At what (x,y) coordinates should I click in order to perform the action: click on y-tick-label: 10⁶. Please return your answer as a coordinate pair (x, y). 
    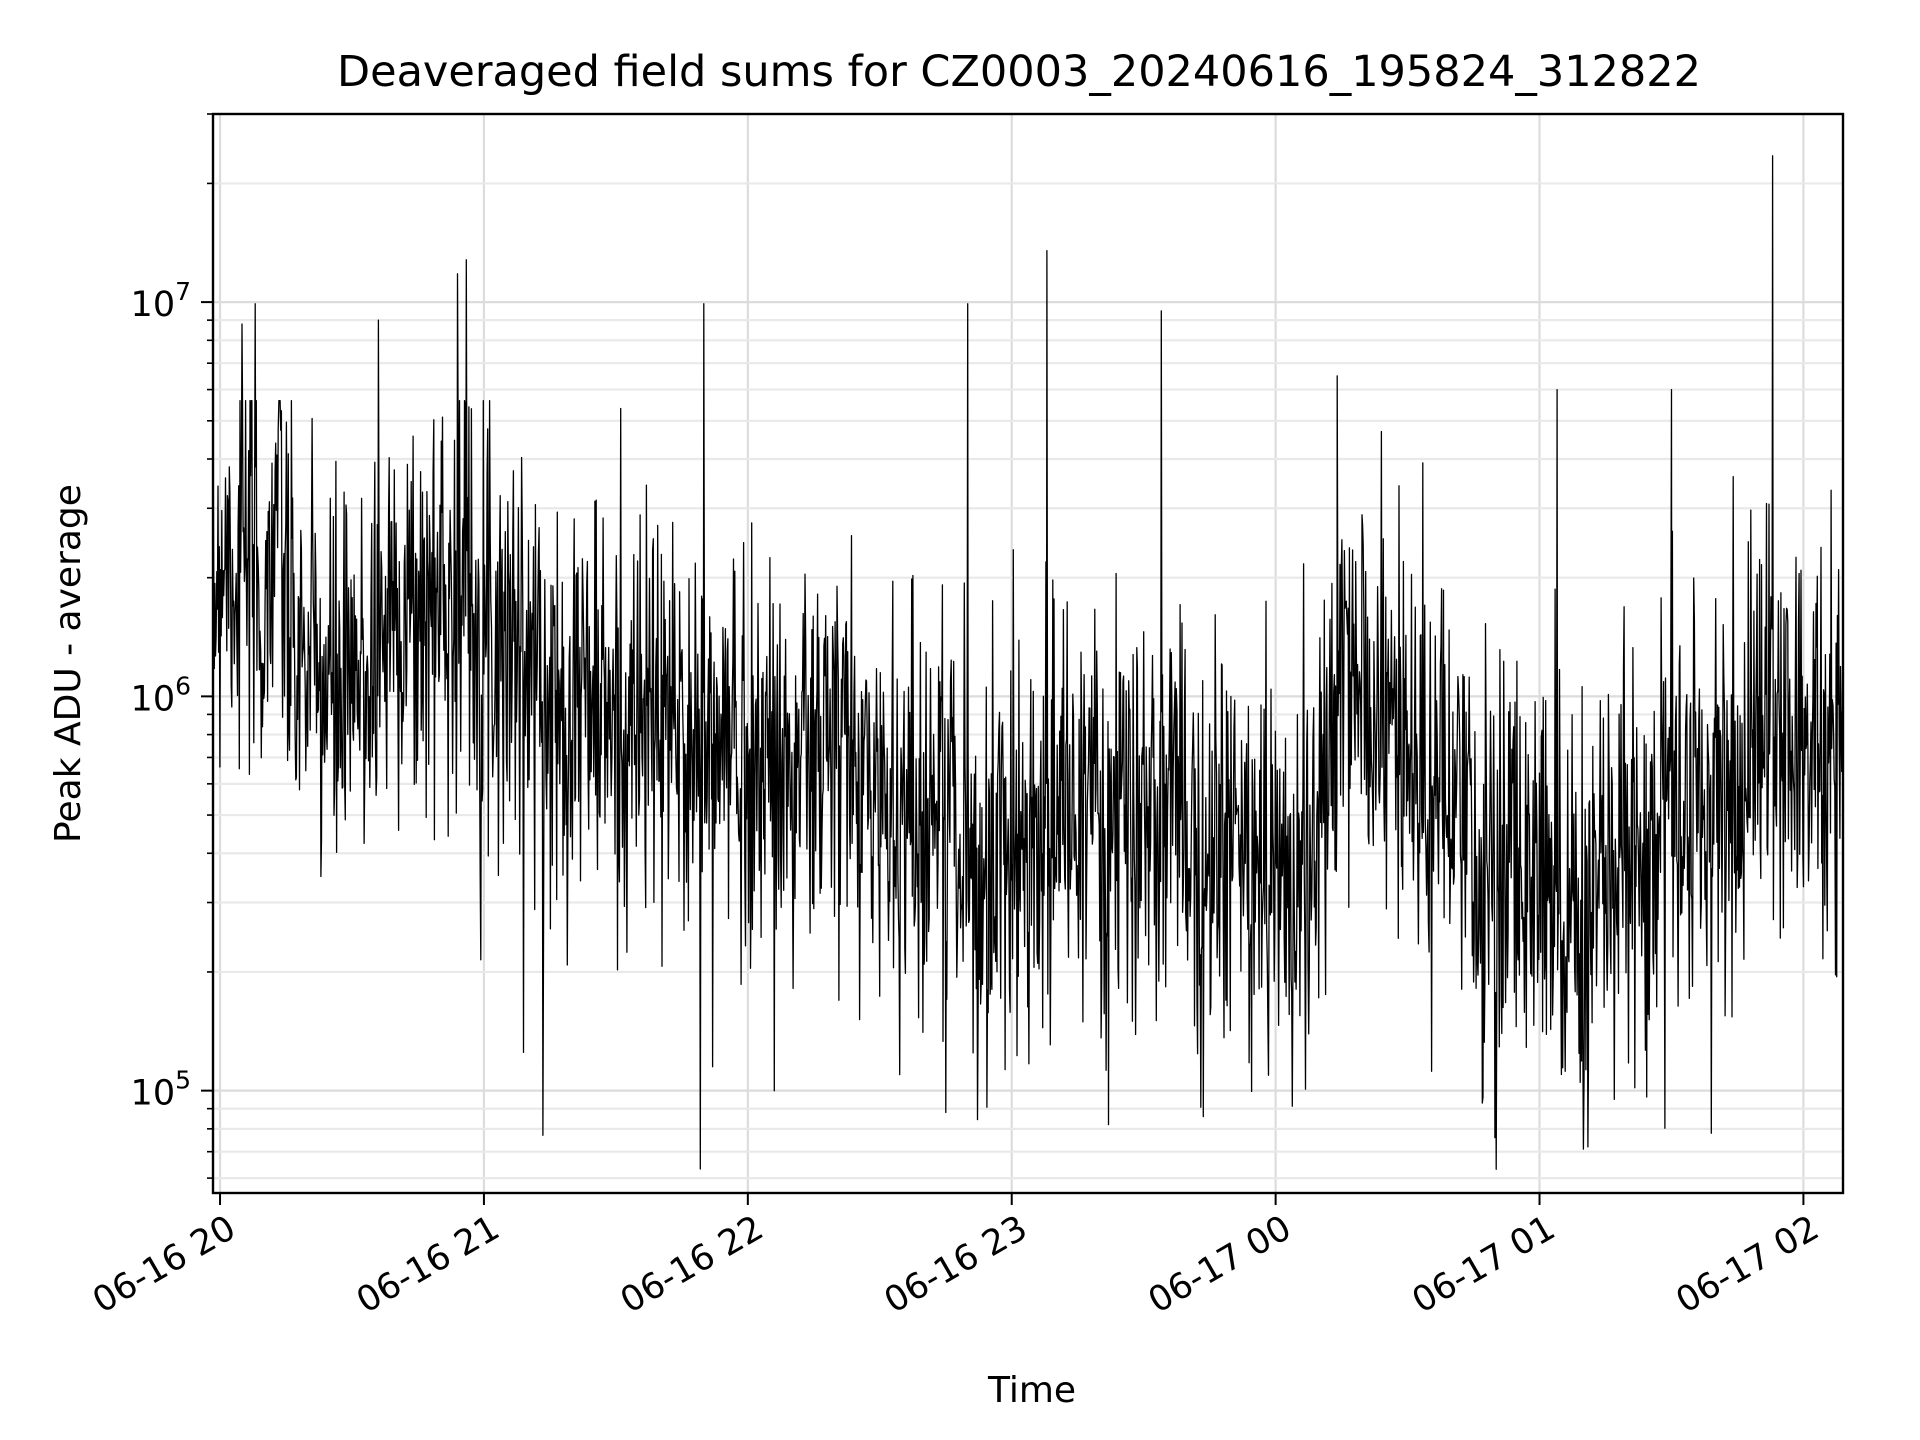
    Looking at the image, I should click on (161, 695).